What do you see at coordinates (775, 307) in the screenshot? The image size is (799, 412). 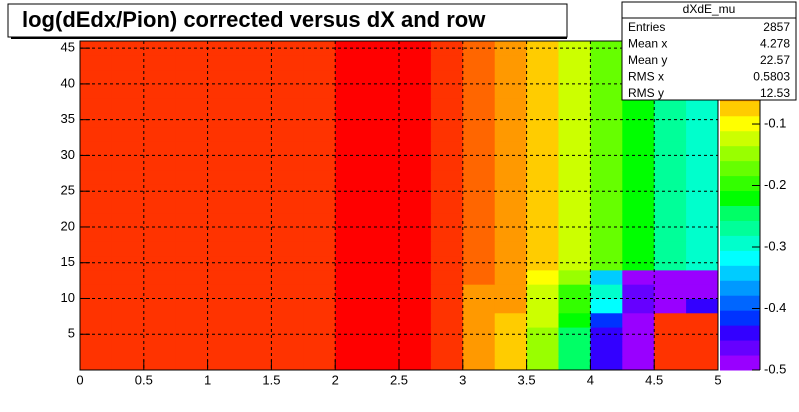 I see `z-tick-label: -0.4` at bounding box center [775, 307].